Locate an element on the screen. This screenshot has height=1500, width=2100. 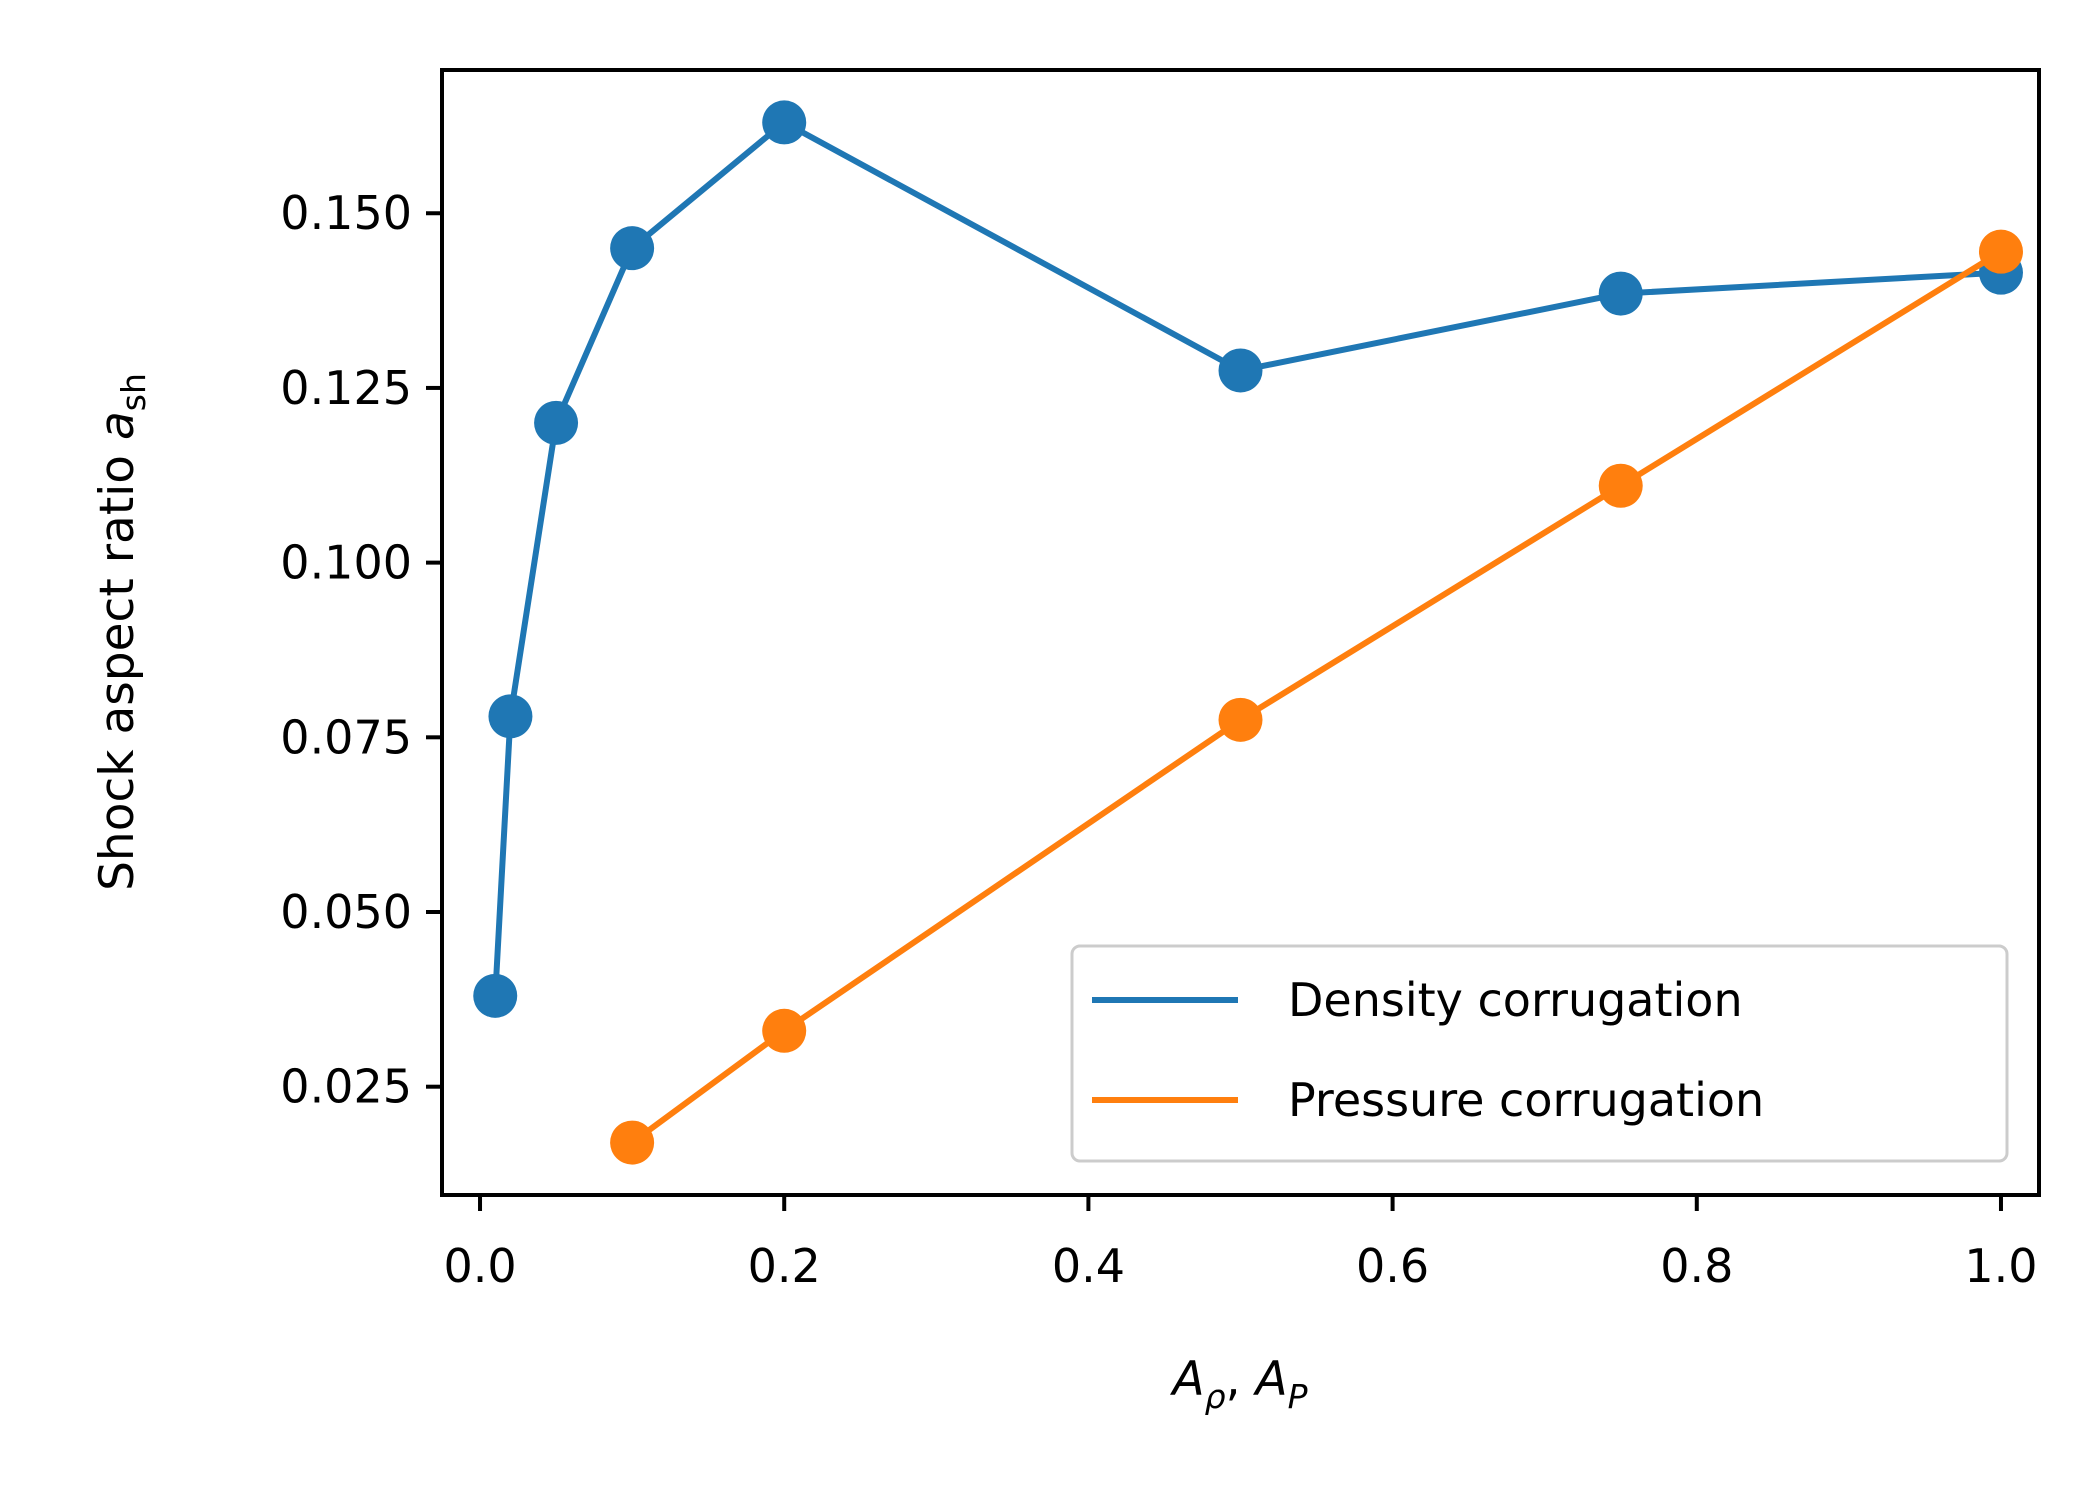
x-tick-label: 1.0 is located at coordinates (2000, 1266).